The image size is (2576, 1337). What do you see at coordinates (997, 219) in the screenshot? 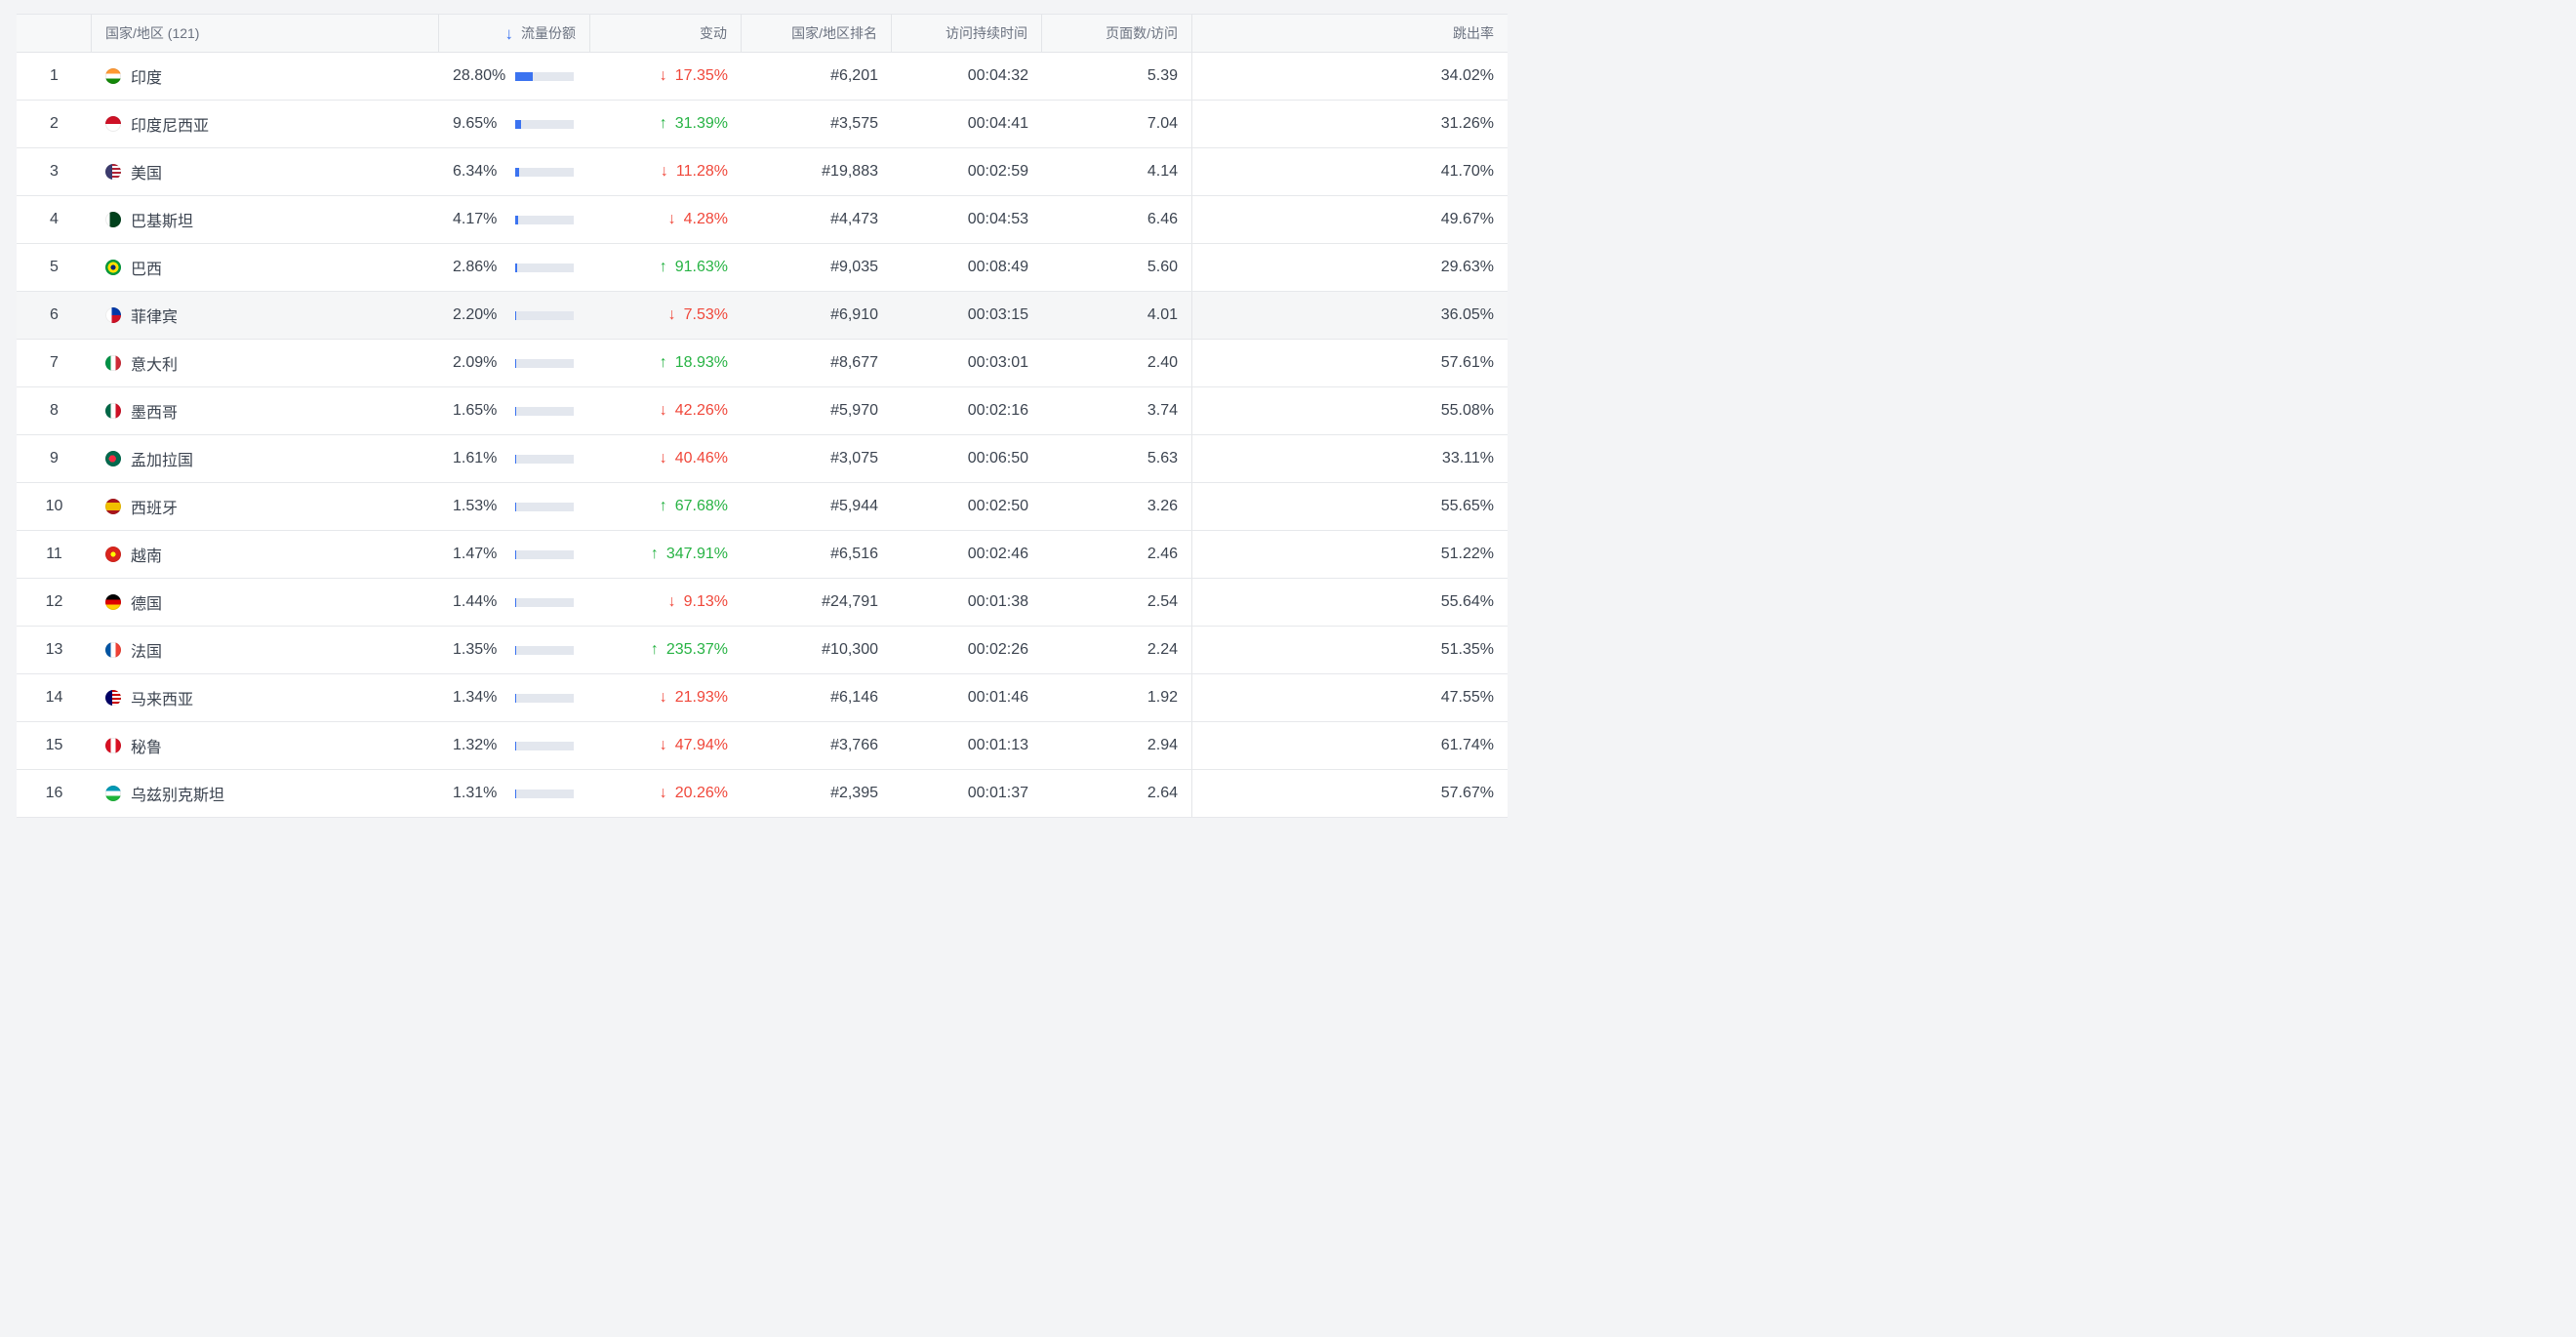
I see `visit-duration: 00:04:53` at bounding box center [997, 219].